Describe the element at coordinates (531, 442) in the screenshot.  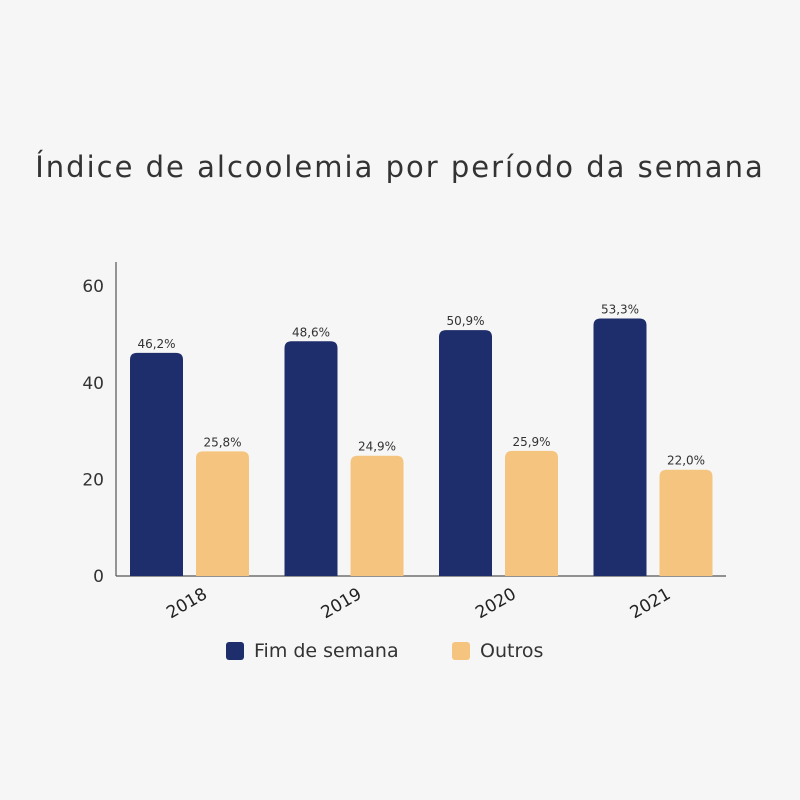
I see `data-label: 25,9%` at that location.